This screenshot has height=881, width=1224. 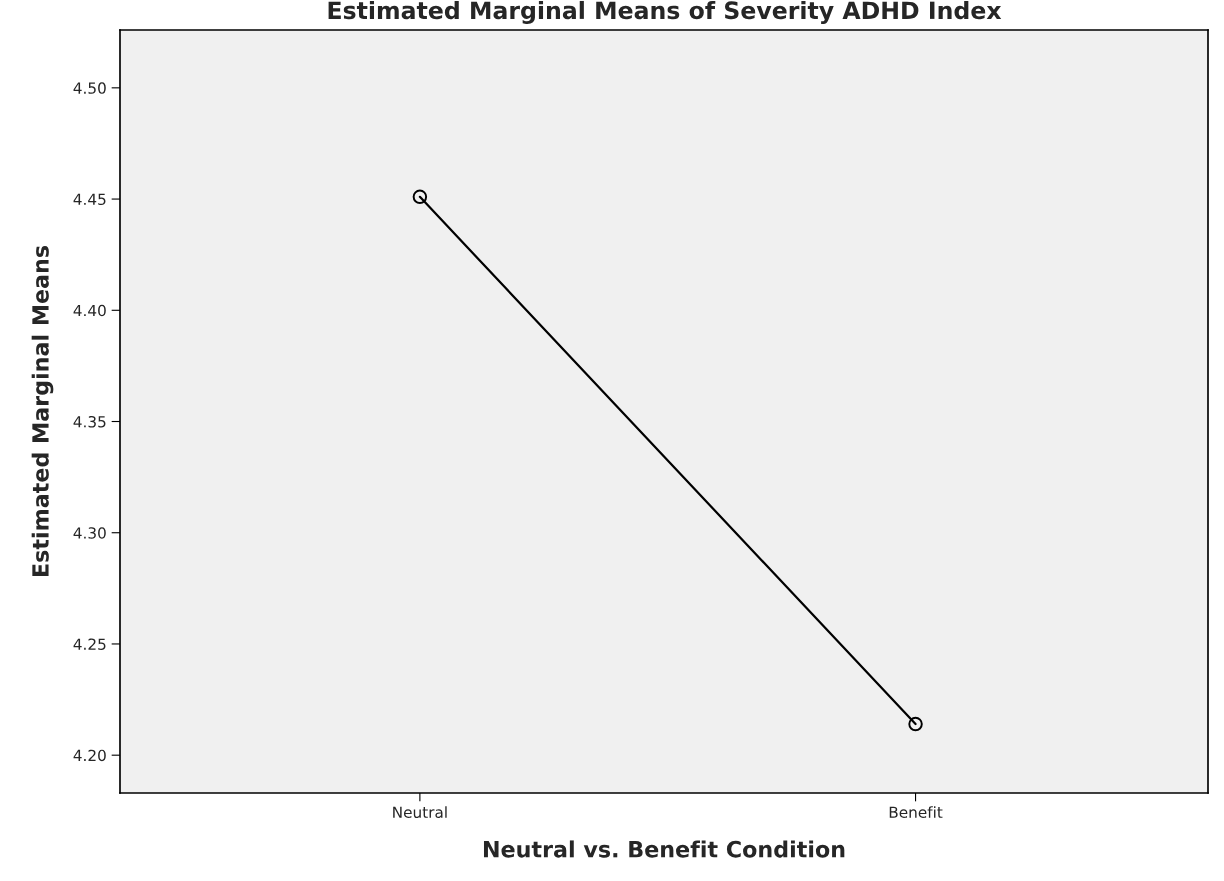 What do you see at coordinates (89, 310) in the screenshot?
I see `y-tick-label: 4.40` at bounding box center [89, 310].